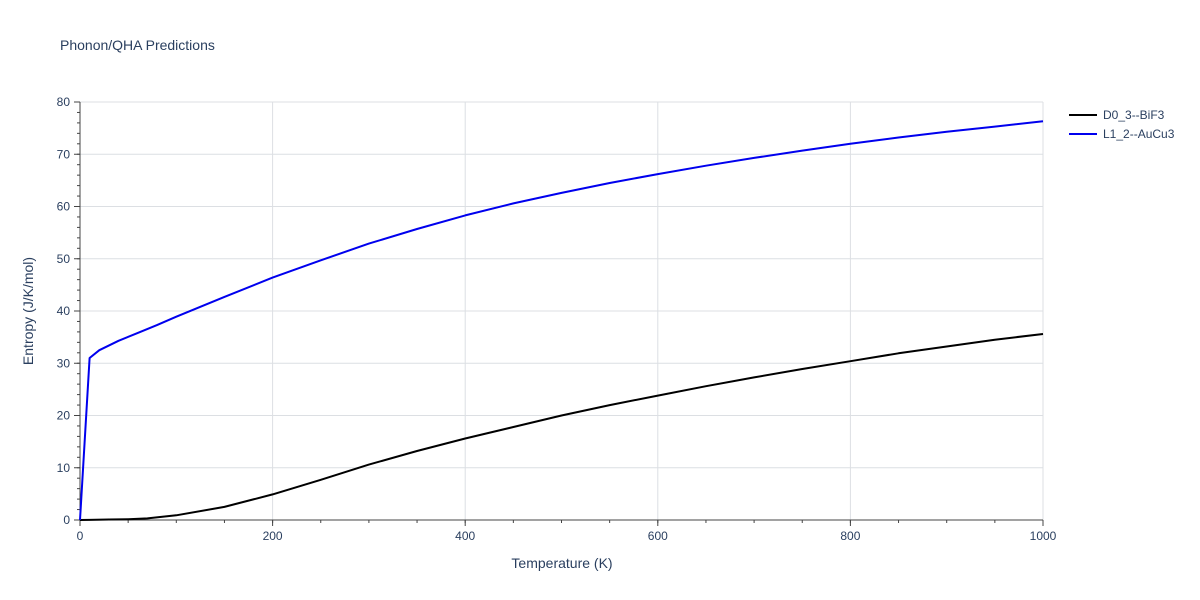 Image resolution: width=1200 pixels, height=600 pixels. Describe the element at coordinates (64, 416) in the screenshot. I see `y-tick-label: 20` at that location.